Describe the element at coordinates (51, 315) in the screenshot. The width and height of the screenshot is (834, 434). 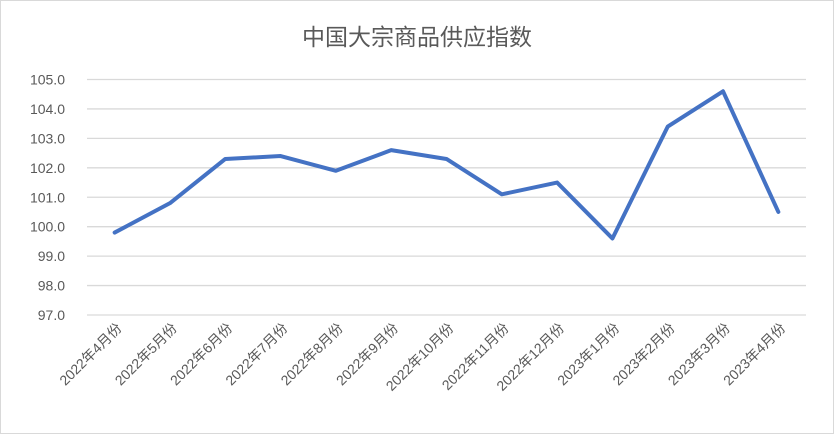
I see `y-tick-label: 97.0` at that location.